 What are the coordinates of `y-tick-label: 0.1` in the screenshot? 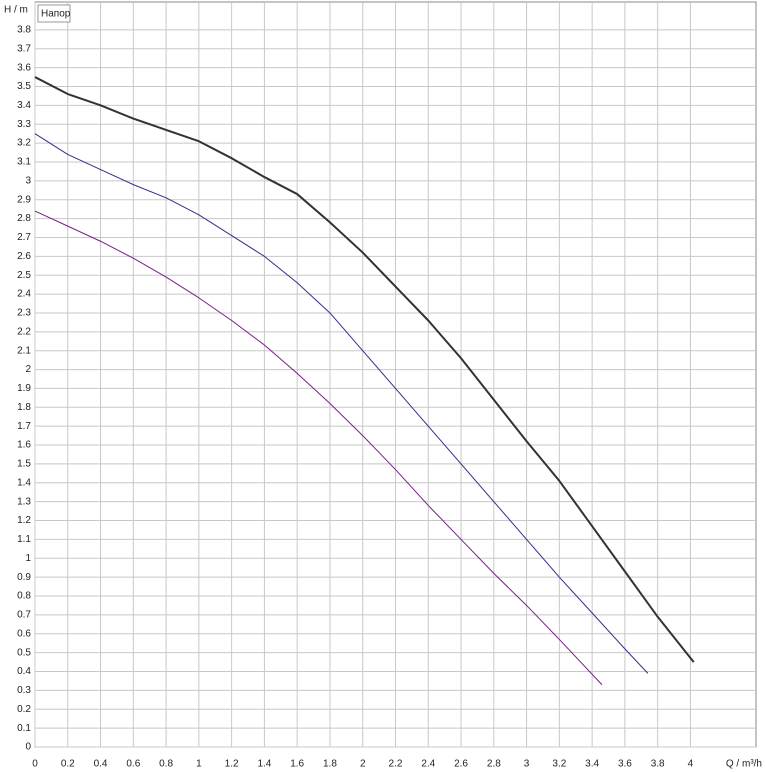 It's located at (24, 728).